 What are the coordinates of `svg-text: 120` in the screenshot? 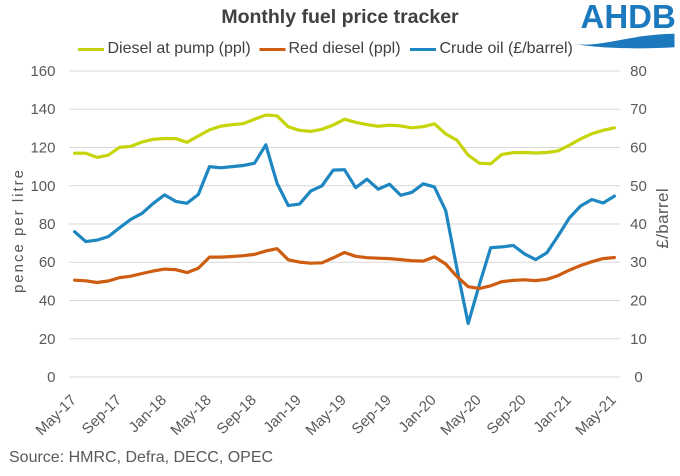 It's located at (42, 148).